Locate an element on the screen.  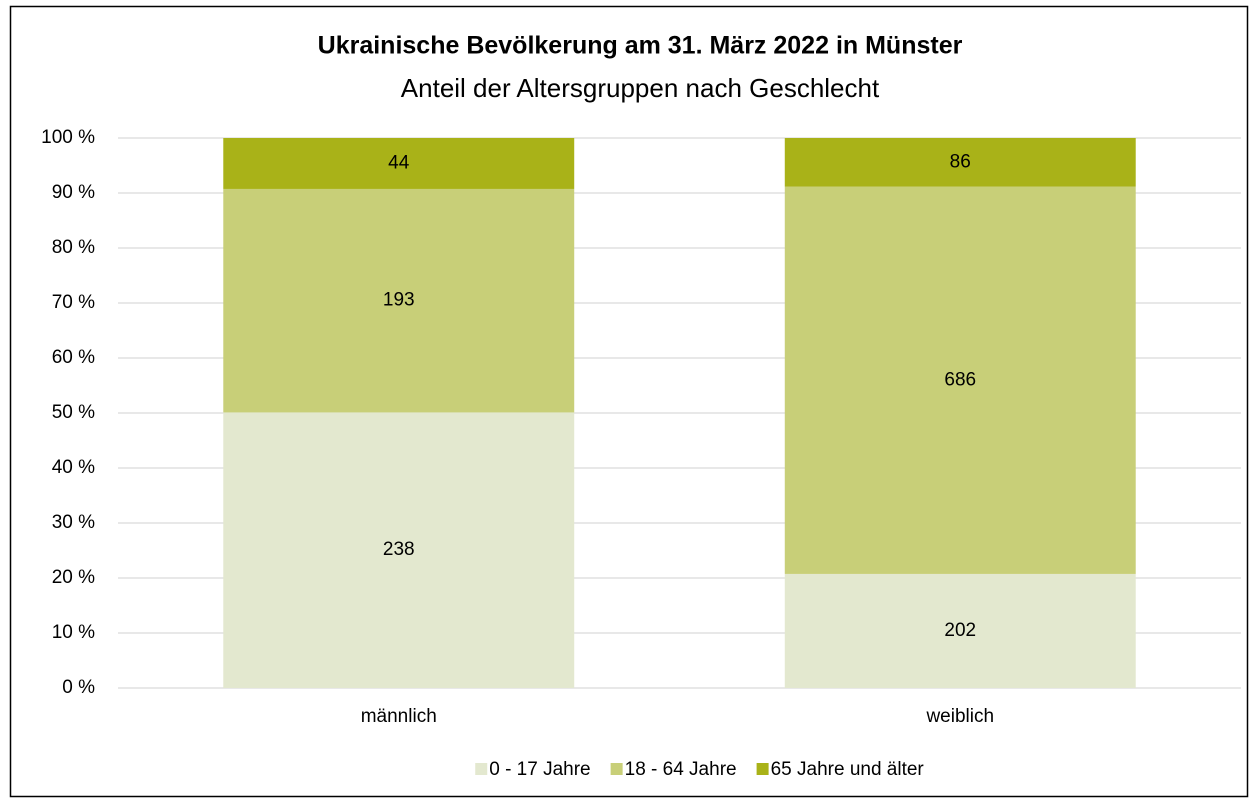
y-tick-label: 30 % is located at coordinates (73, 522).